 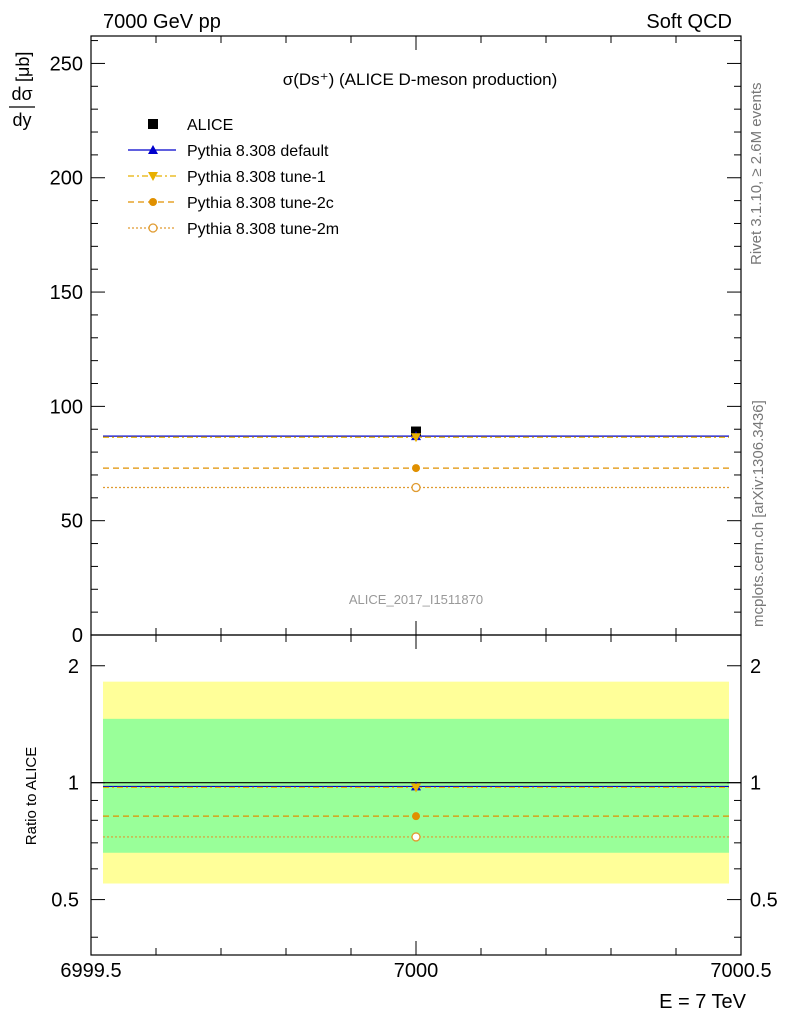 What do you see at coordinates (764, 901) in the screenshot?
I see `ratio-y-tick-label-right: 0.5` at bounding box center [764, 901].